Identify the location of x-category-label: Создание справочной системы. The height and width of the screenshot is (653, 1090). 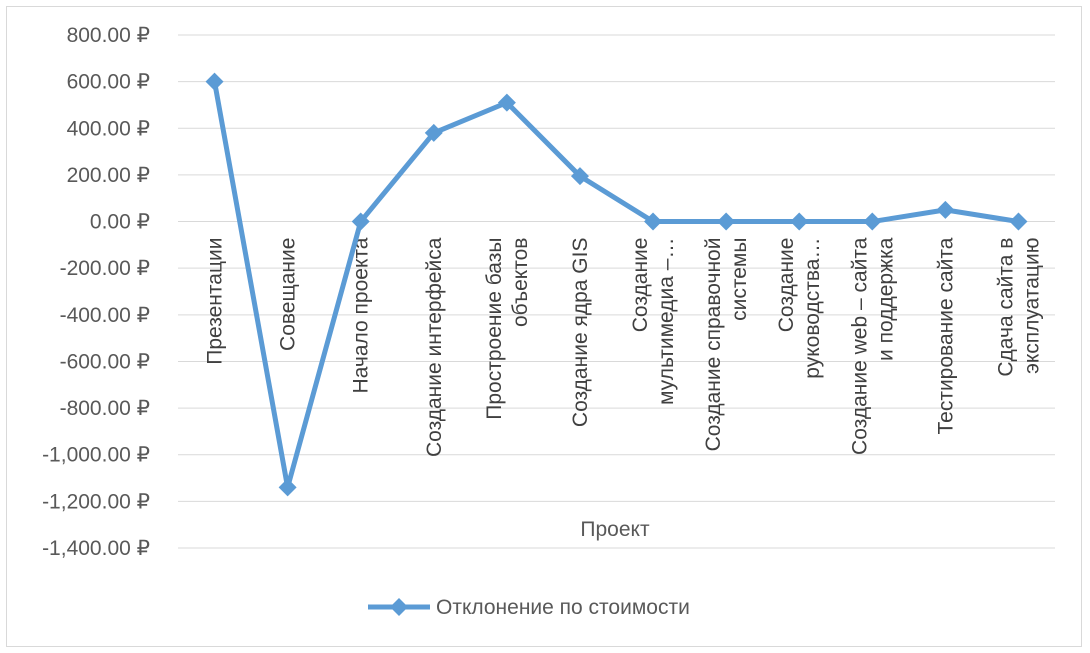
(726, 345).